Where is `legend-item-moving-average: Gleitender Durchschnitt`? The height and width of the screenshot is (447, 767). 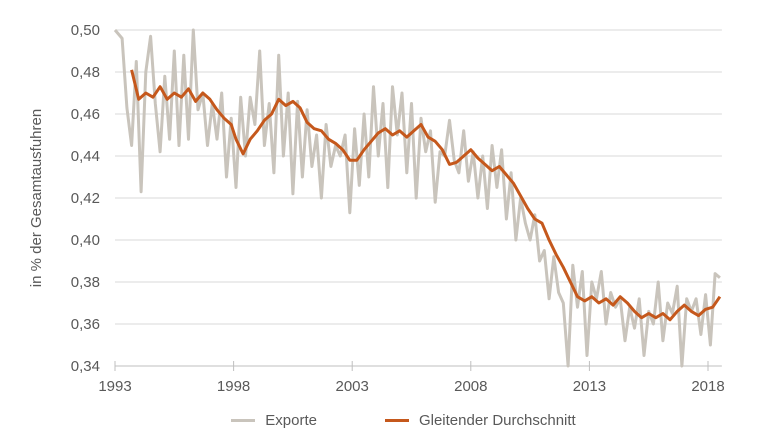
legend-item-moving-average: Gleitender Durchschnitt is located at coordinates (460, 420).